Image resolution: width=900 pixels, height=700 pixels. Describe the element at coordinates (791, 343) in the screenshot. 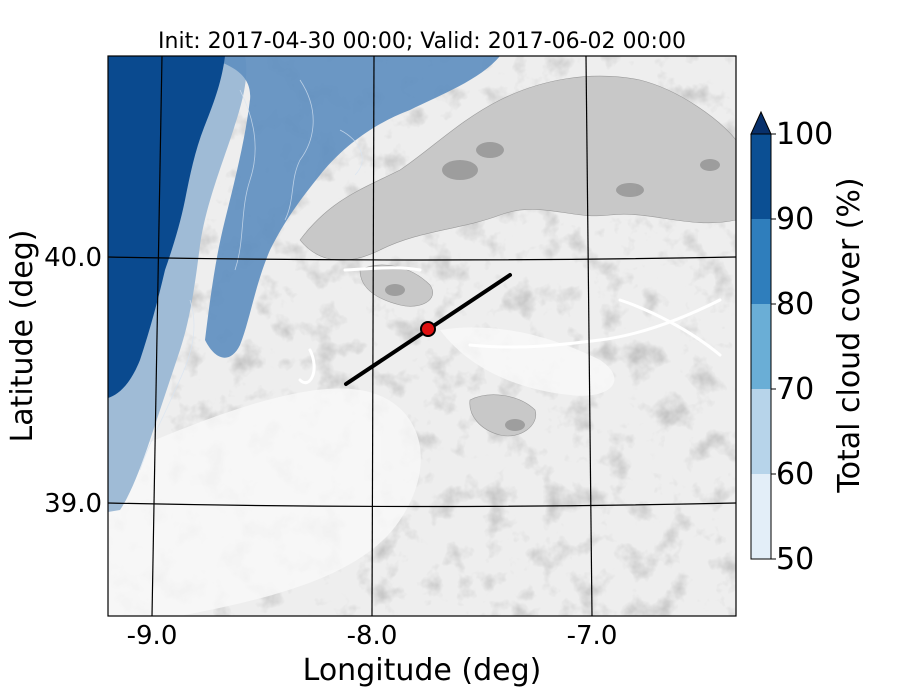

I see `colorbar: 50 60 70 80 90 100` at that location.